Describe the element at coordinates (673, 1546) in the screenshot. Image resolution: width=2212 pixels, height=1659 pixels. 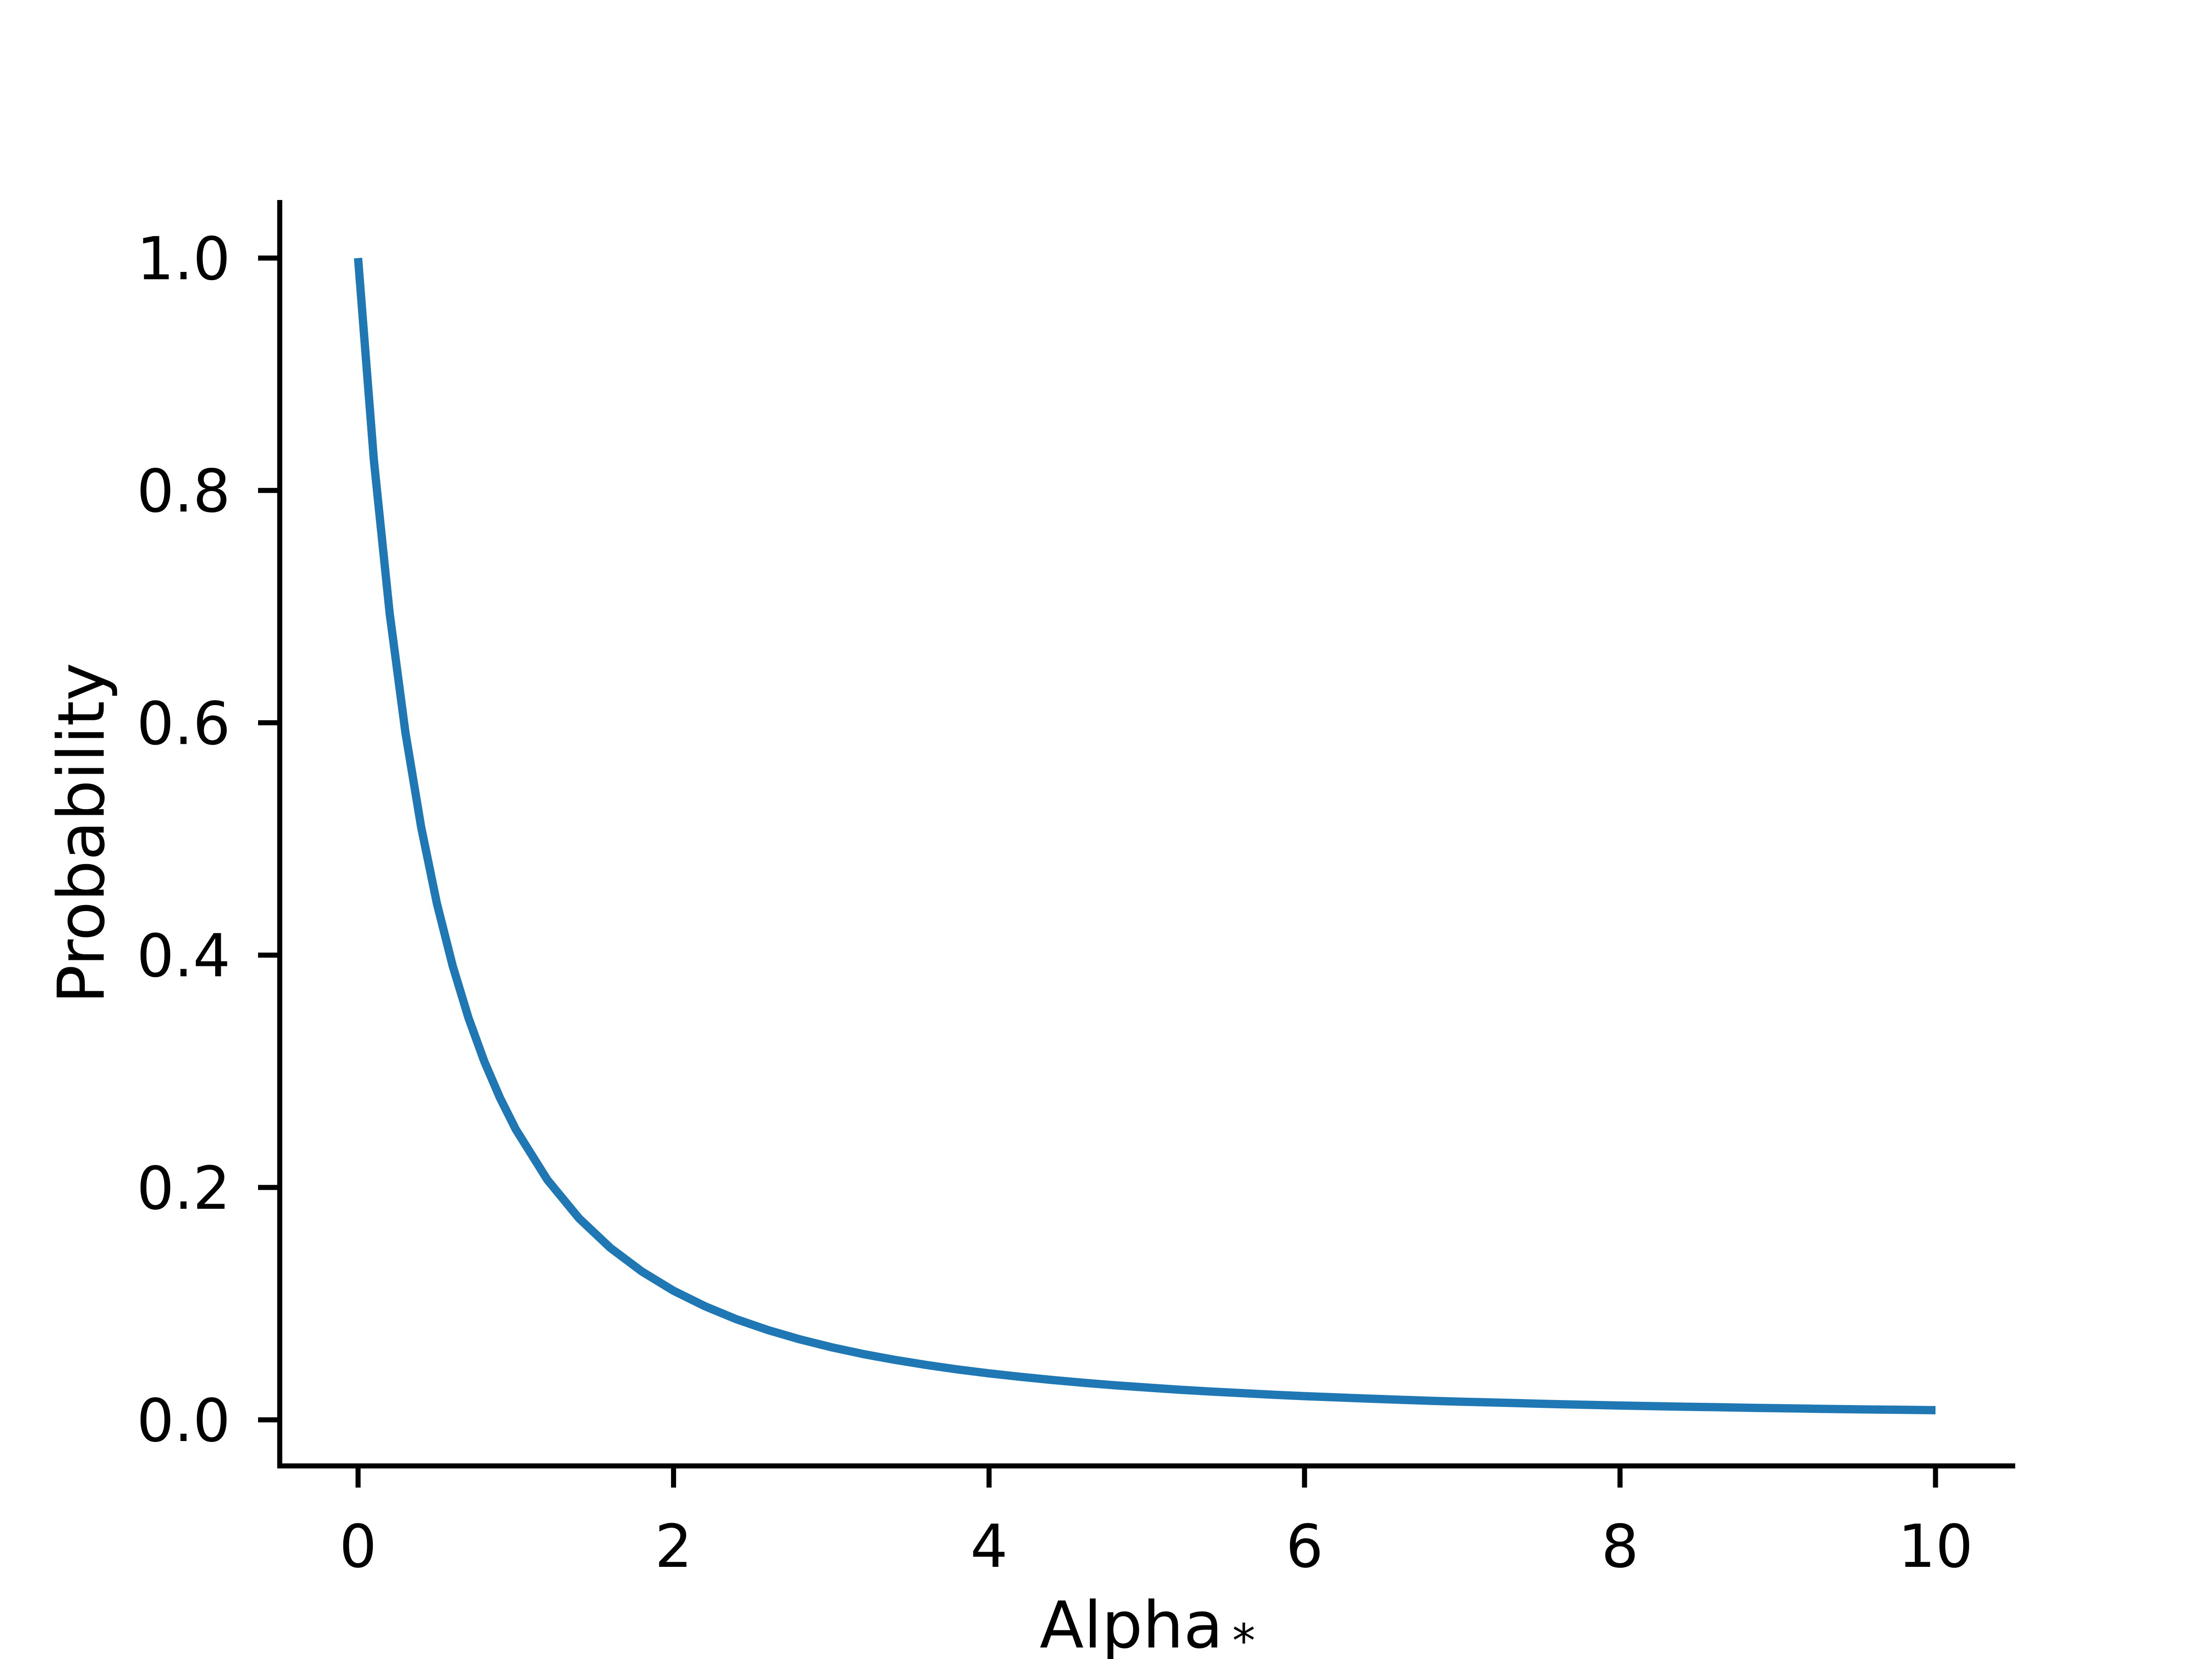
I see `x-tick-label: 2` at that location.